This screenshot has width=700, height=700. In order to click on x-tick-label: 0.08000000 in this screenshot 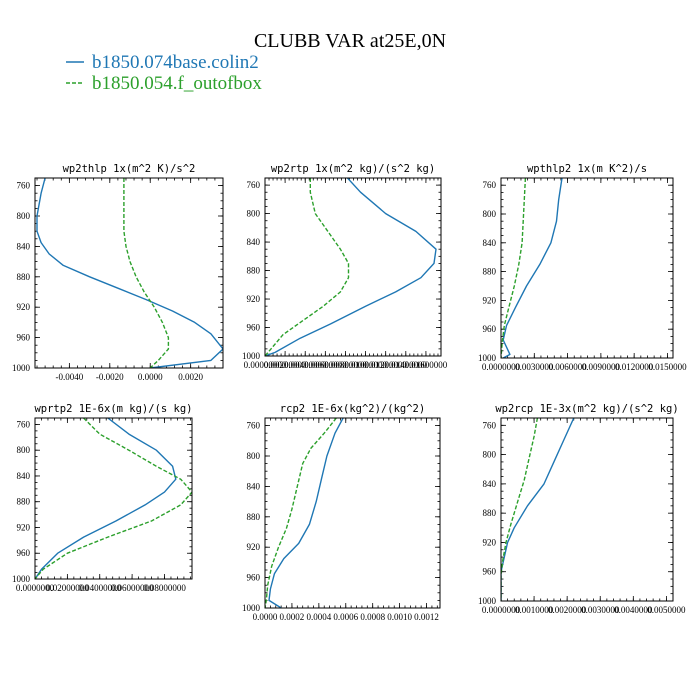, I will do `click(164, 588)`.